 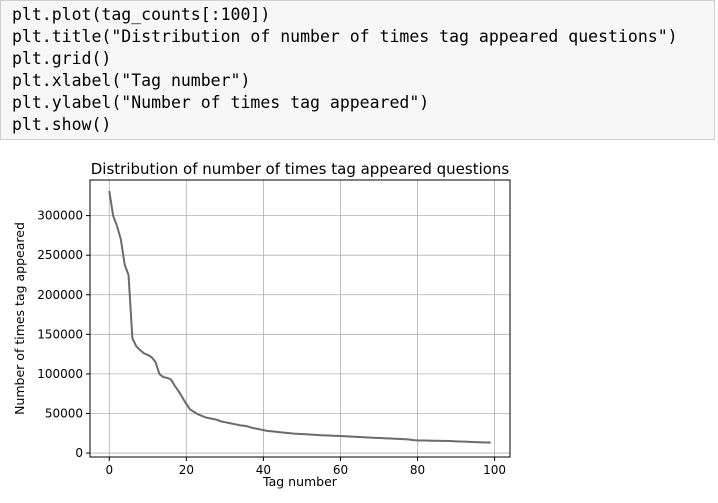 I want to click on x-tick-label: 100, so click(x=494, y=470).